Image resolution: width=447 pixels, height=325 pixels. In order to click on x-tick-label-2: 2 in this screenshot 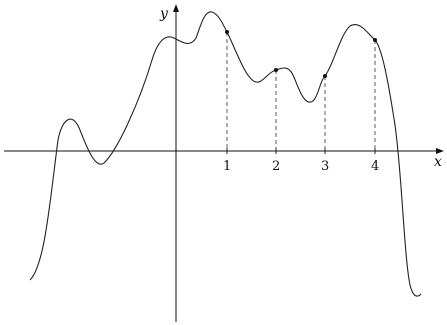, I will do `click(276, 166)`.